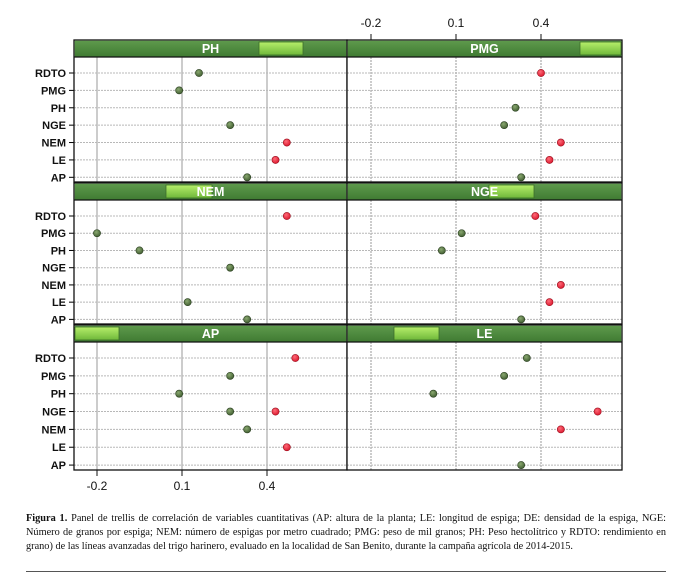  Describe the element at coordinates (267, 486) in the screenshot. I see `x-tick-label-bottom: 0.4` at that location.